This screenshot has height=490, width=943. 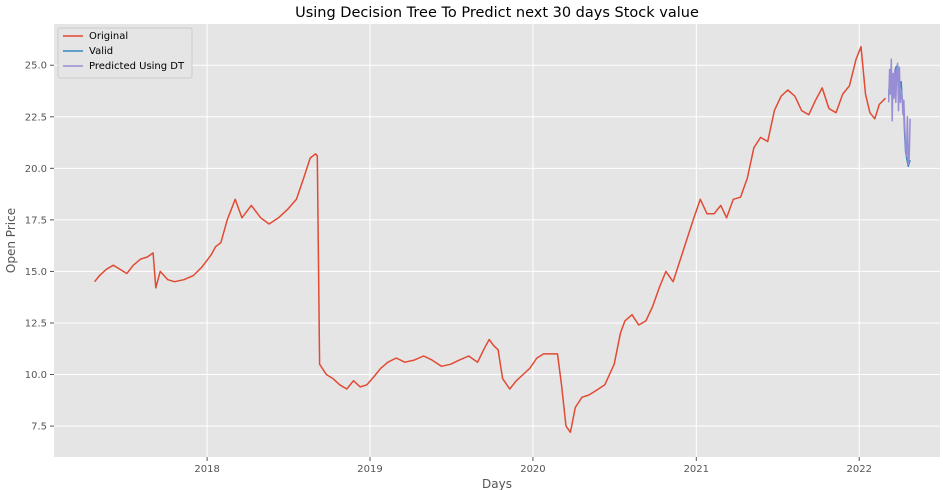 I want to click on x-axis-label: Days, so click(x=497, y=483).